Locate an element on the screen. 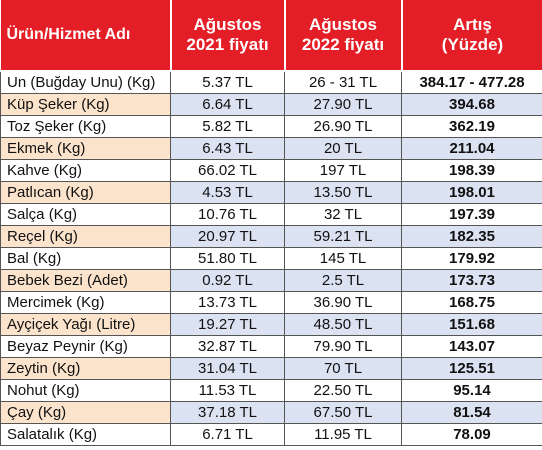 Image resolution: width=542 pixels, height=450 pixels. header-price-2022-line2: 2022 fiyatı is located at coordinates (343, 44).